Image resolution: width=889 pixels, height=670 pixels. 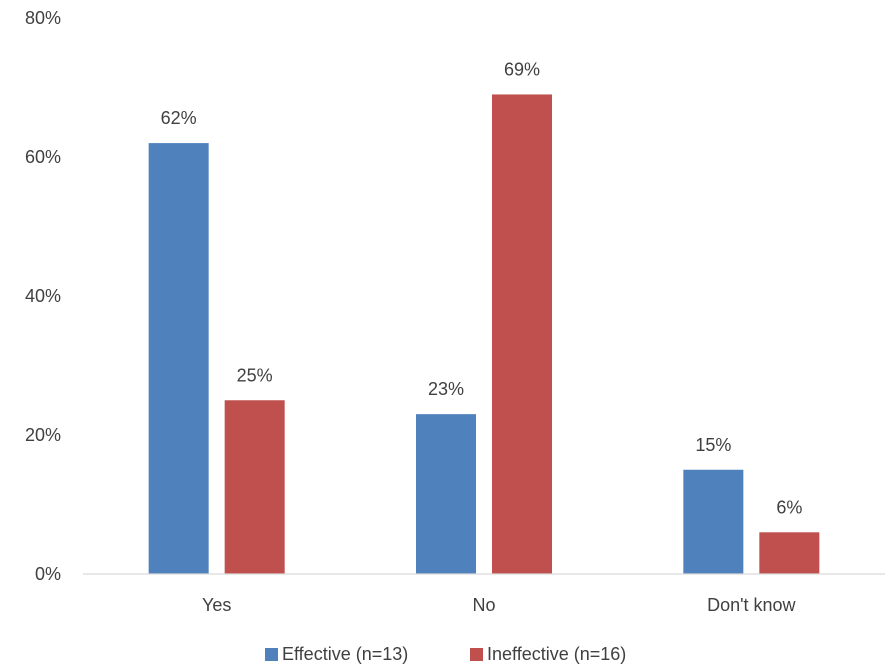 I want to click on y-tick-label: 0%, so click(x=48, y=574).